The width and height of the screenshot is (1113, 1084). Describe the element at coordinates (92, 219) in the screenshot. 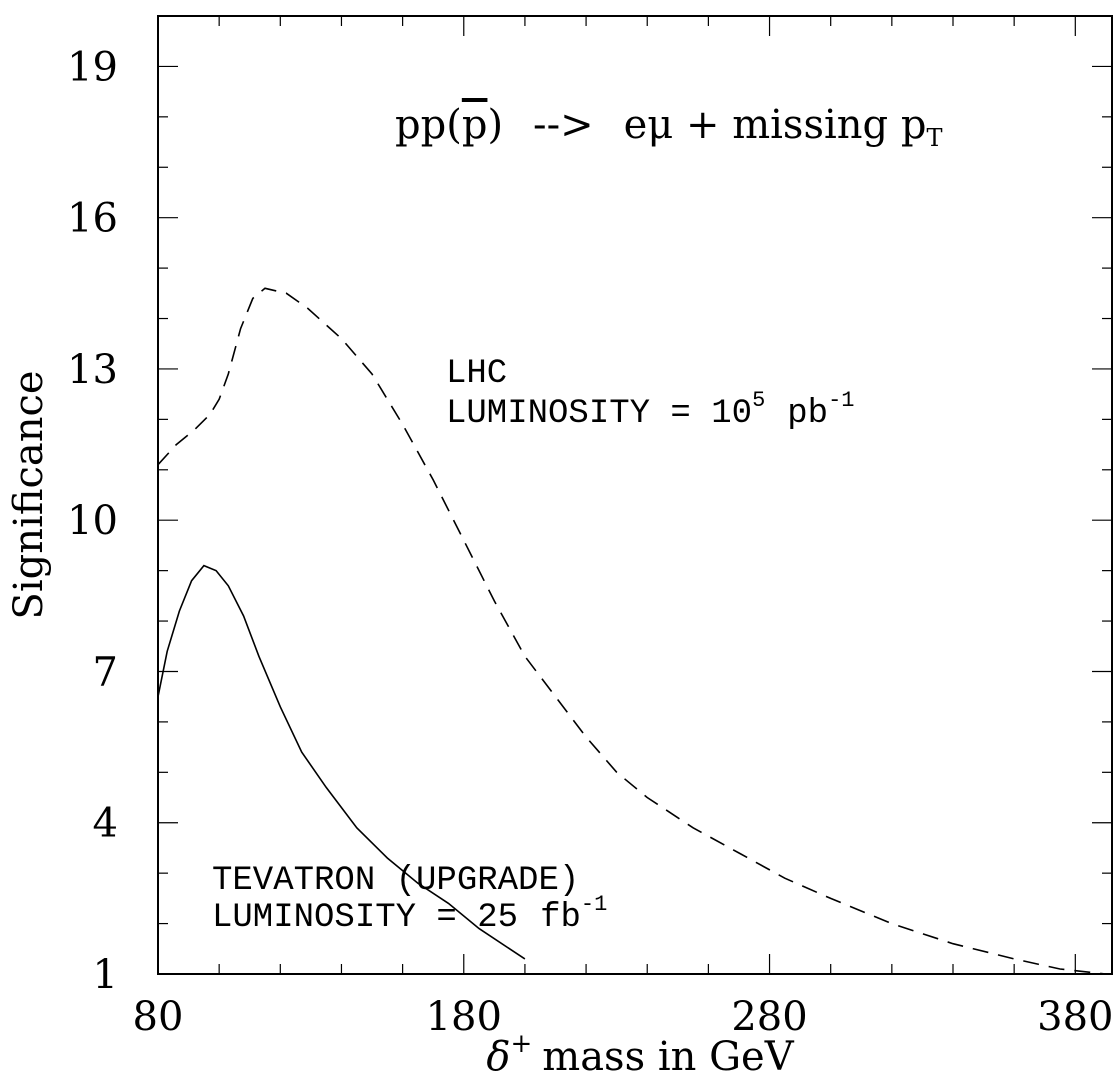

I see `y-tick-label: 16` at that location.